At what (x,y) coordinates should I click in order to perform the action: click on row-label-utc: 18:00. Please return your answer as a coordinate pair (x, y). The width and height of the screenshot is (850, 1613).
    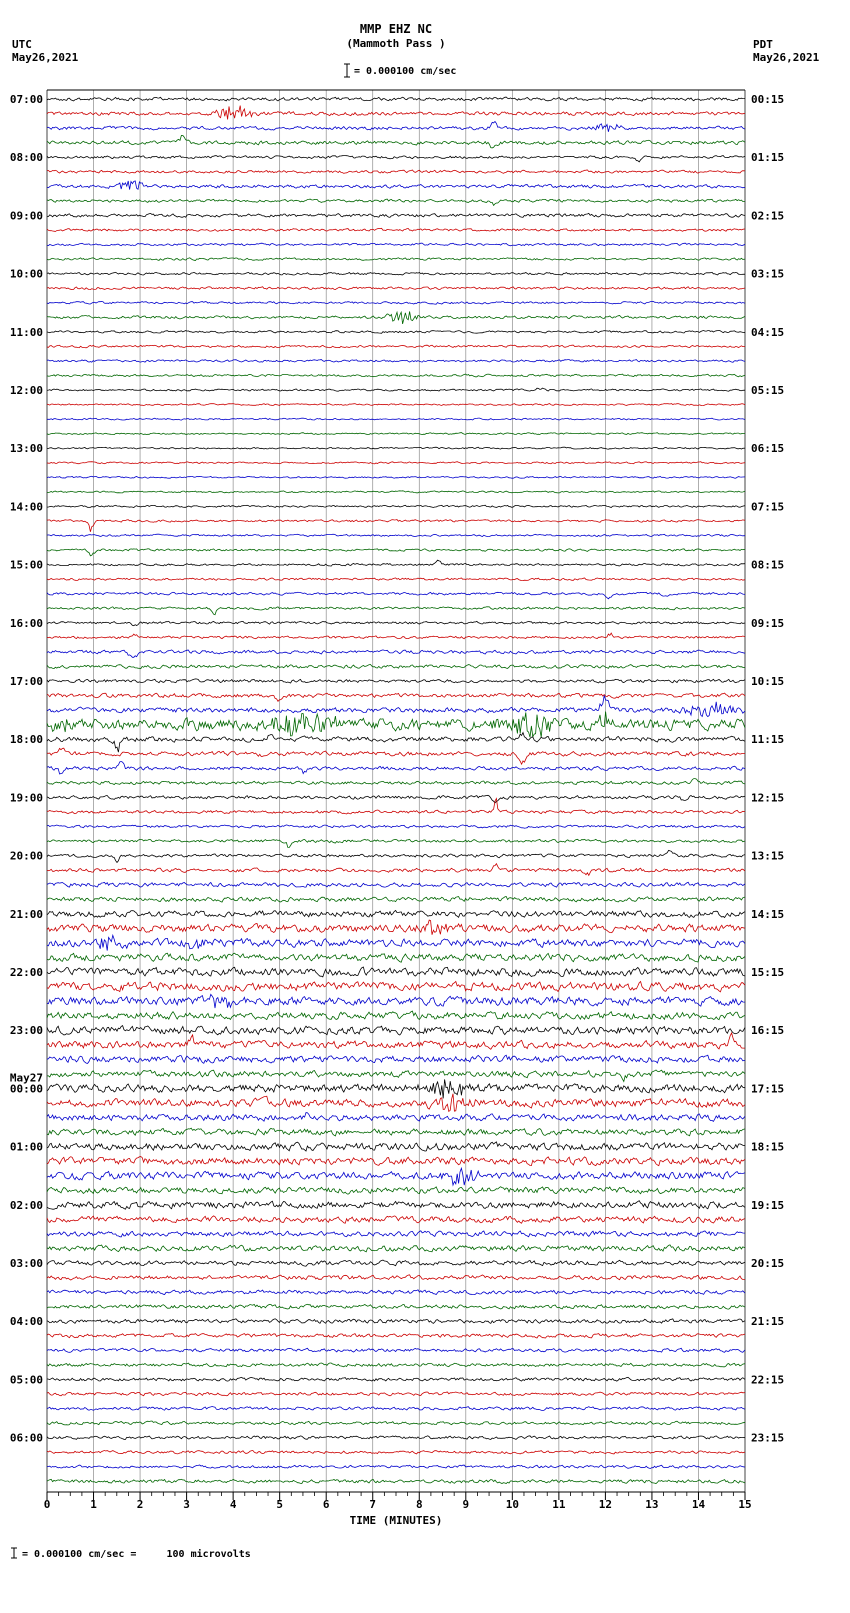
    Looking at the image, I should click on (26, 739).